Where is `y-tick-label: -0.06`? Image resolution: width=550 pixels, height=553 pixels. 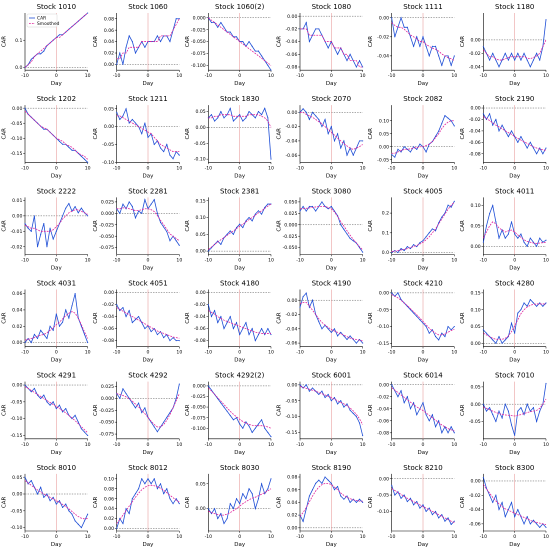 y-tick-label: -0.06 is located at coordinates (475, 524).